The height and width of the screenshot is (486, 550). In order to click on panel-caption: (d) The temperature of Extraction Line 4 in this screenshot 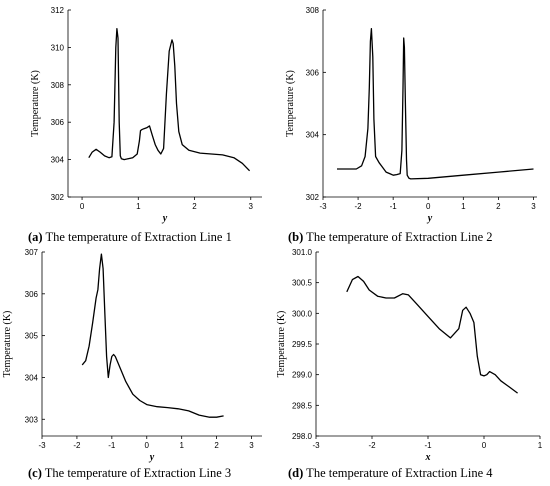, I will do `click(390, 473)`.